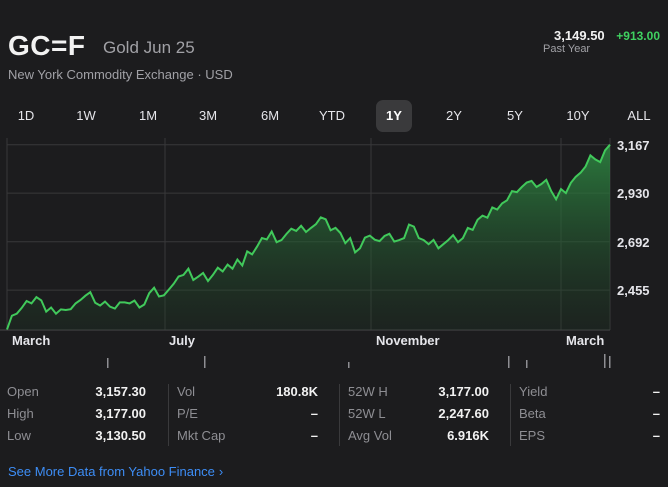 Image resolution: width=668 pixels, height=487 pixels. Describe the element at coordinates (297, 391) in the screenshot. I see `stat-value: 180.8K` at that location.